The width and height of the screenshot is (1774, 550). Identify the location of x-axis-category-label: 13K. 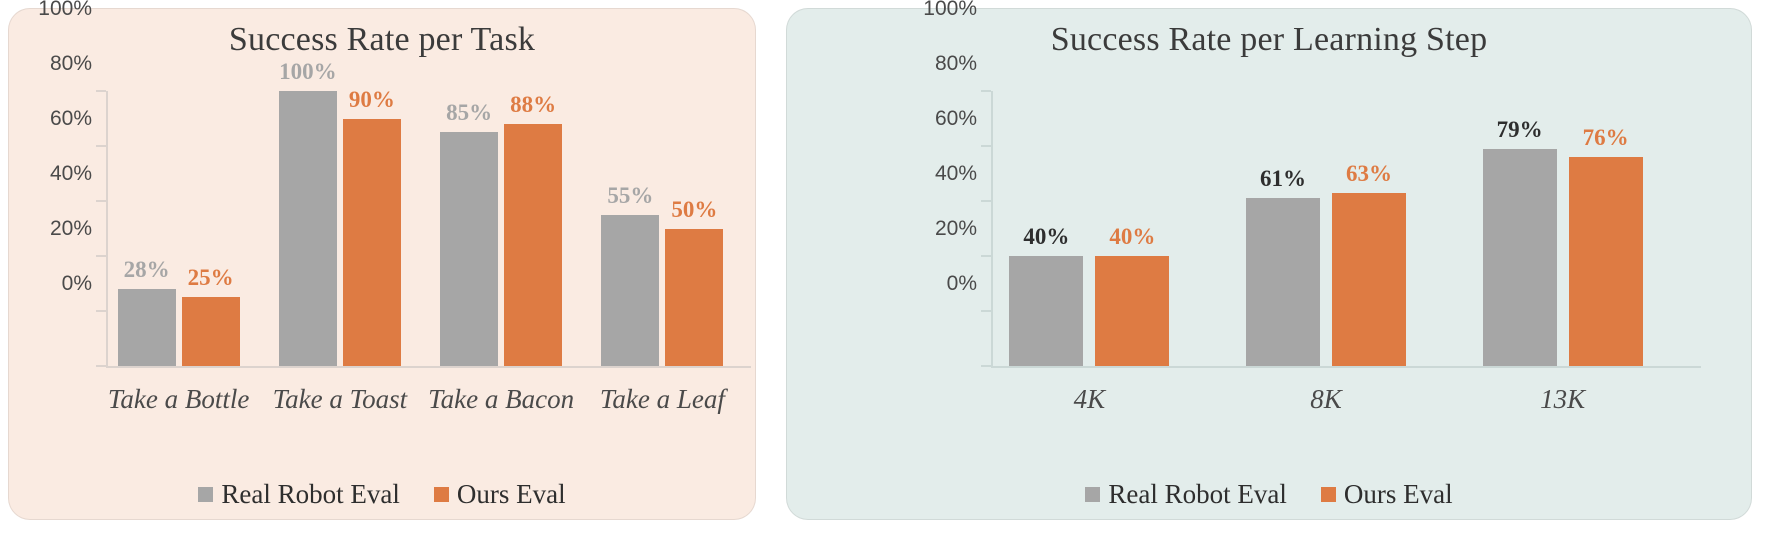
(1563, 399).